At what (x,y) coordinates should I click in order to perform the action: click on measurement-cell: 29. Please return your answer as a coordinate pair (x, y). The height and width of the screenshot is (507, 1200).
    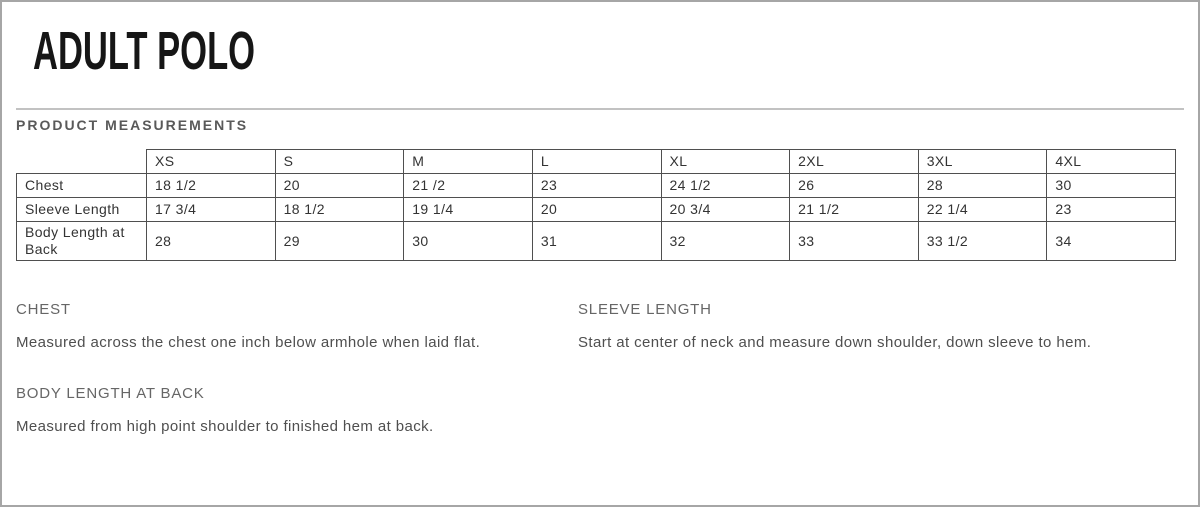
    Looking at the image, I should click on (339, 241).